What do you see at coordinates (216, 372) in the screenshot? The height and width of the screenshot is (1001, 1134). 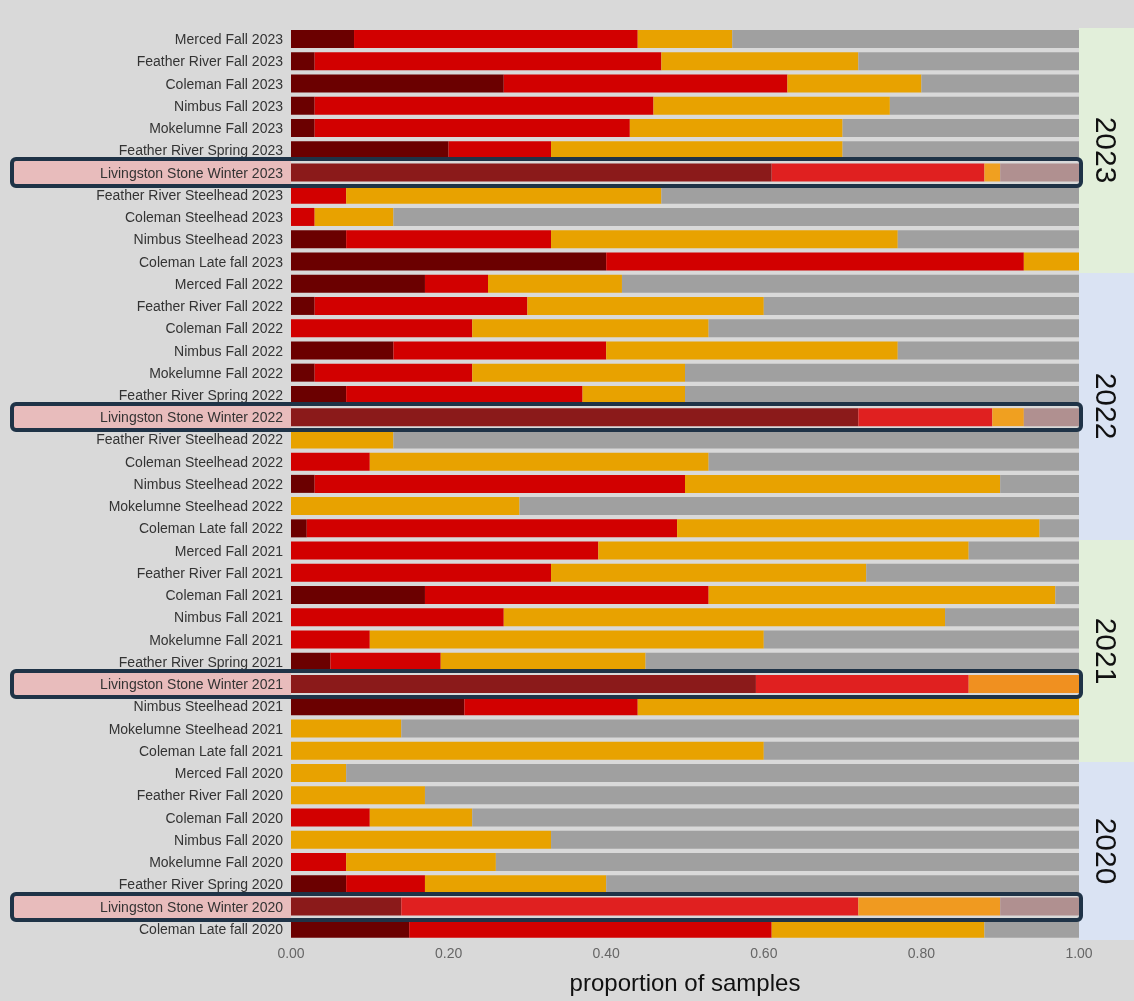 I see `y-tick-label: Mokelumne Fall 2022` at bounding box center [216, 372].